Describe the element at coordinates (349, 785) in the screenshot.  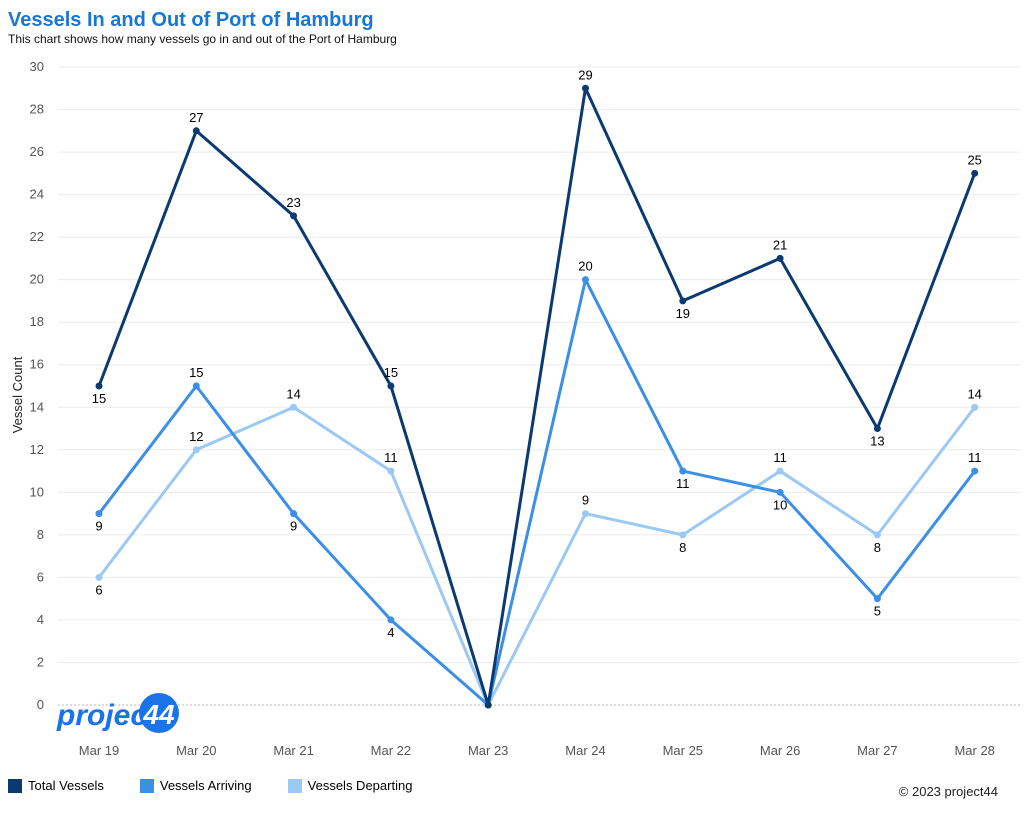
I see `legend-item-departing: Vessels Departing` at that location.